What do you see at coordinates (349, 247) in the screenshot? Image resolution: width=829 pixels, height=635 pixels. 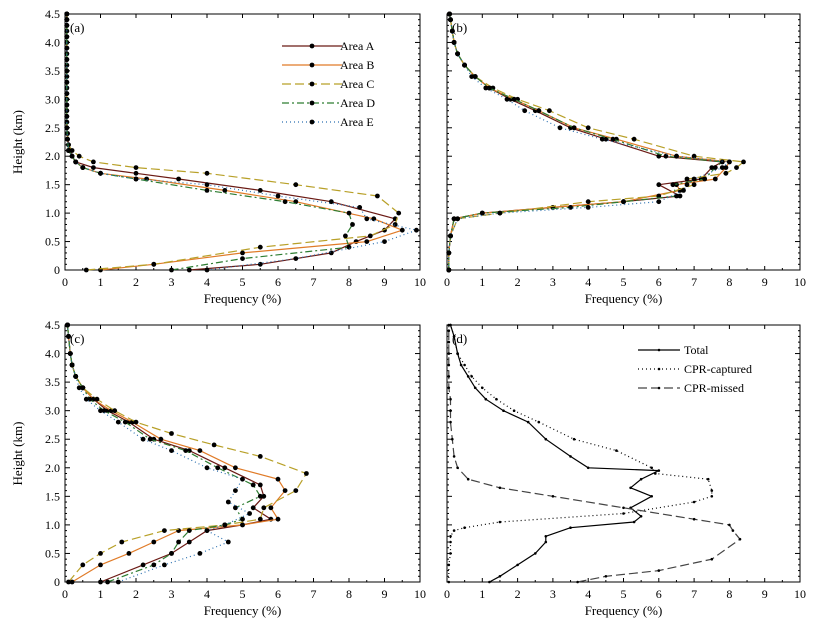 I see `panel-a-series-area-d-point` at bounding box center [349, 247].